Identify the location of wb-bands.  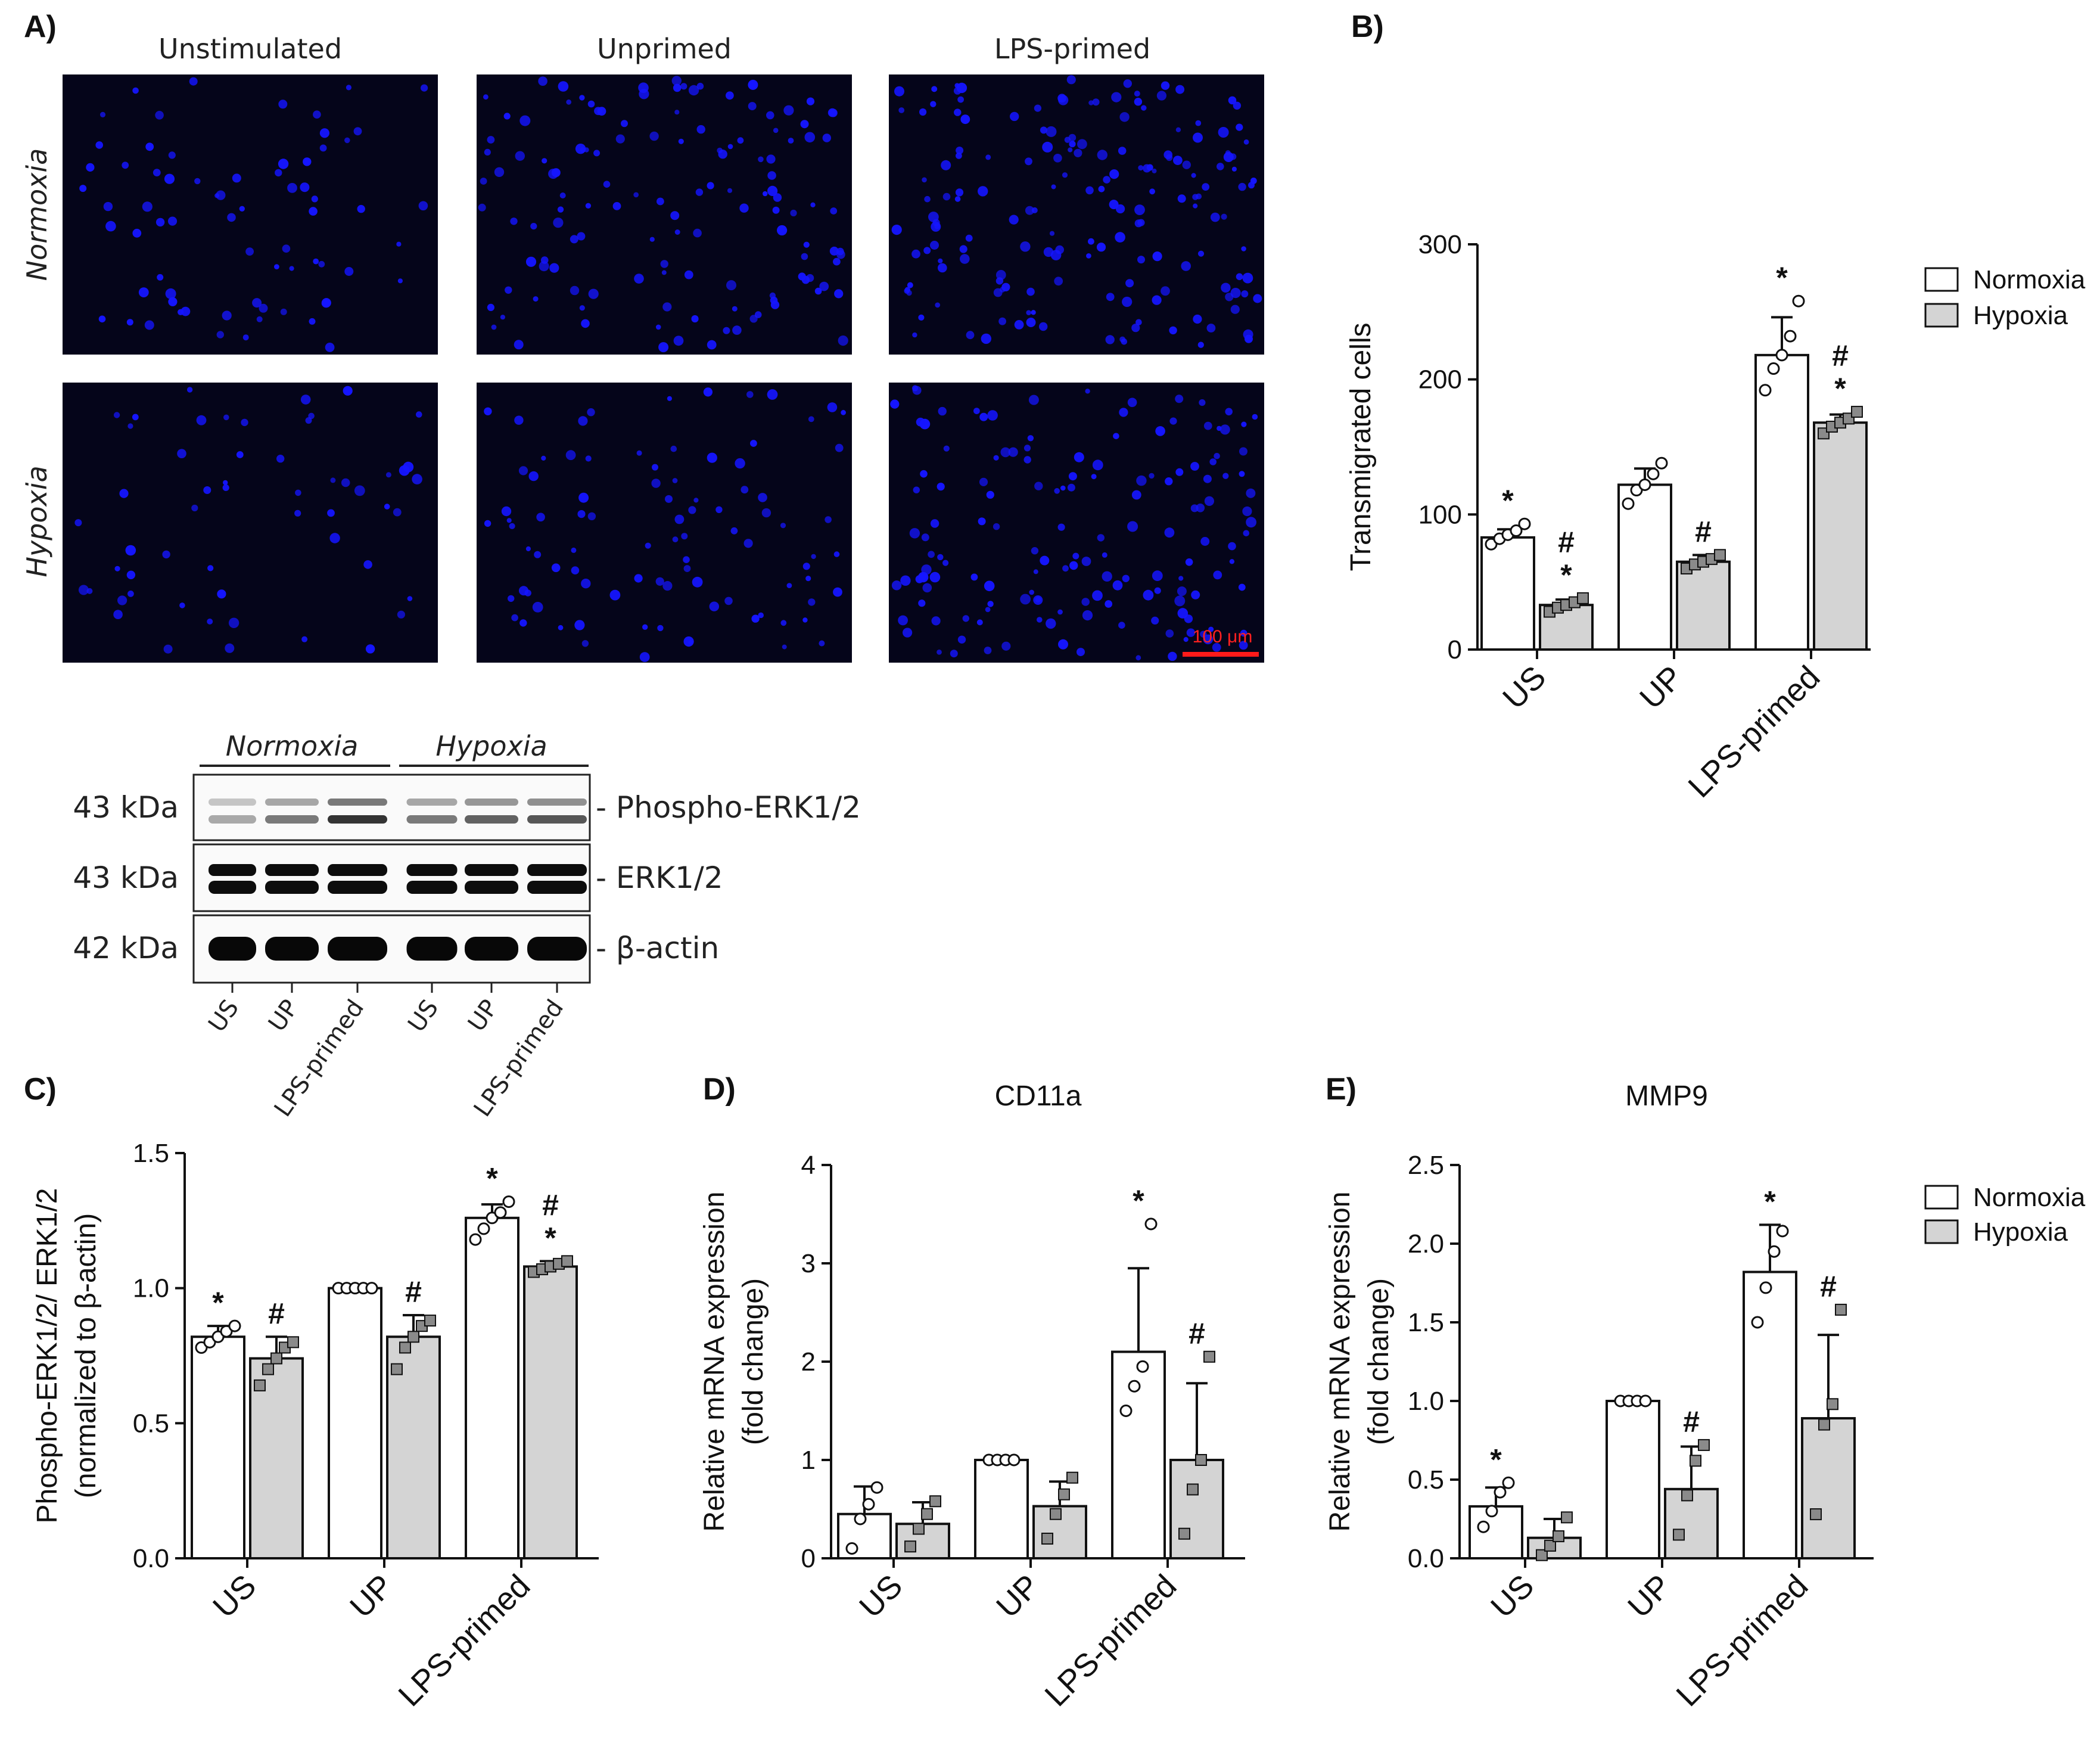
(398, 880).